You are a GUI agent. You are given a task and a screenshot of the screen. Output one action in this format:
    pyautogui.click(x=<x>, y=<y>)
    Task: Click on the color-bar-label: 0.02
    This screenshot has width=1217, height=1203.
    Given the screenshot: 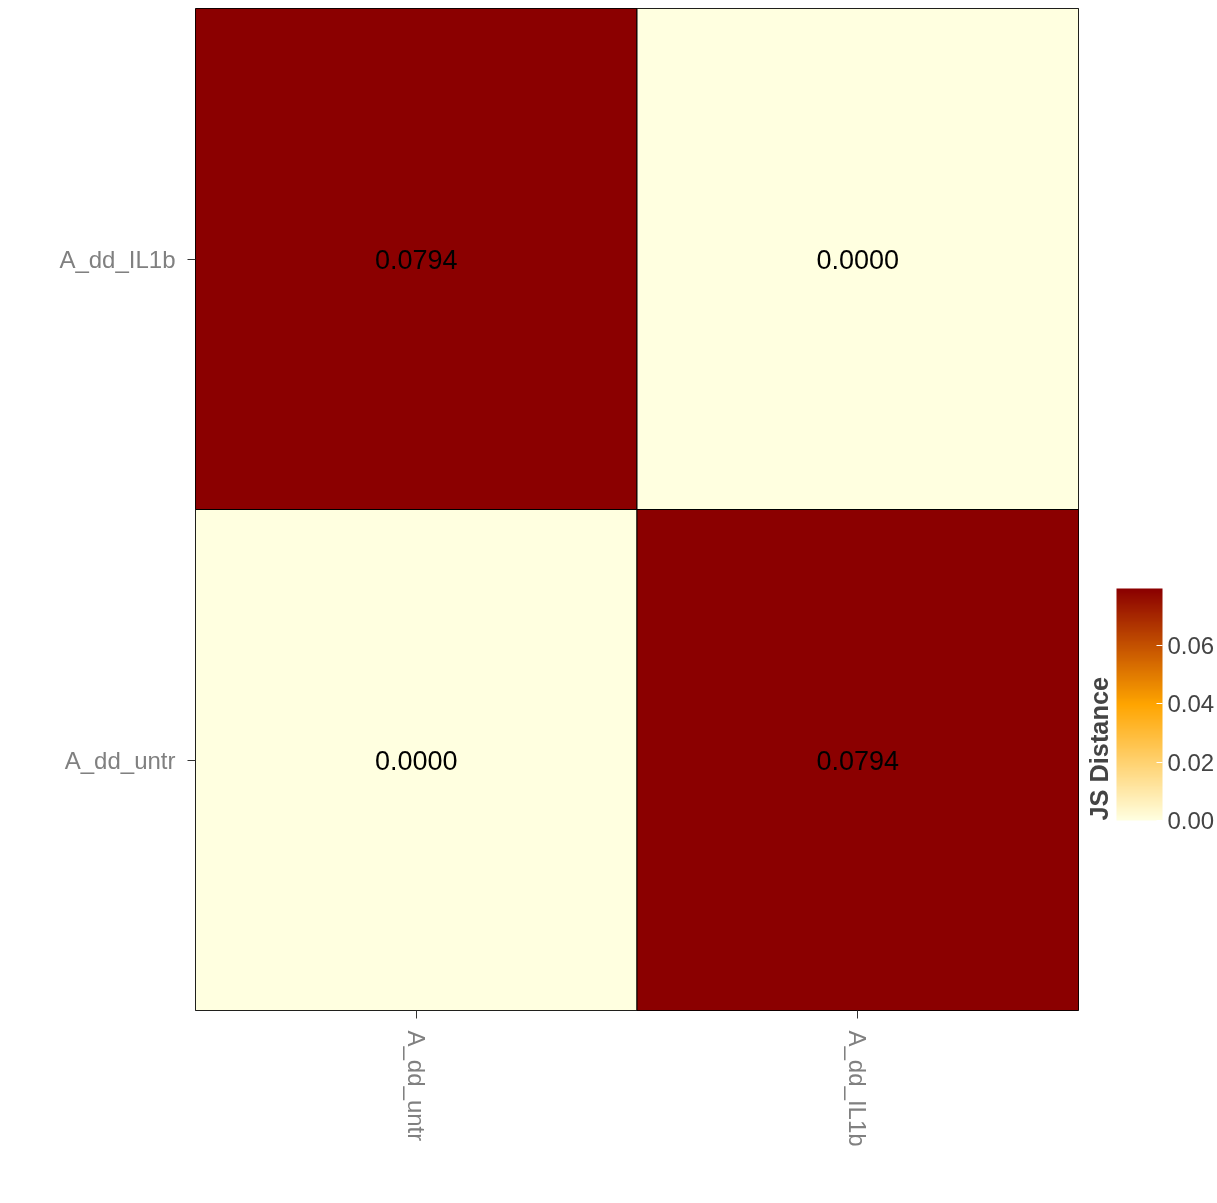 What is the action you would take?
    pyautogui.click(x=1191, y=762)
    